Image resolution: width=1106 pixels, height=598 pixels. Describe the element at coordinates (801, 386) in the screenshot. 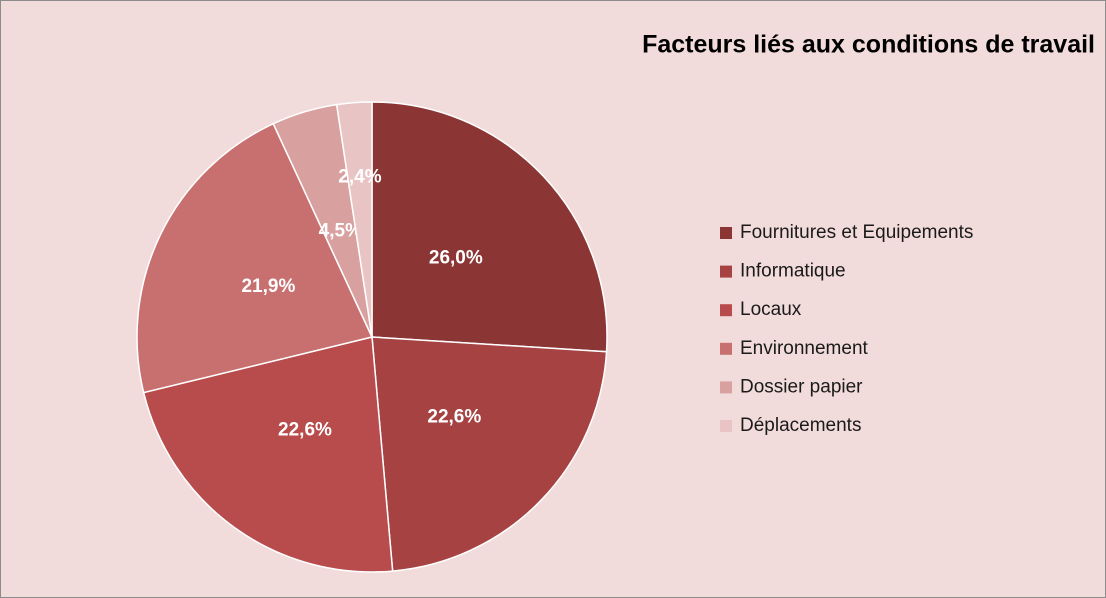

I see `legend-label: Dossier papier` at that location.